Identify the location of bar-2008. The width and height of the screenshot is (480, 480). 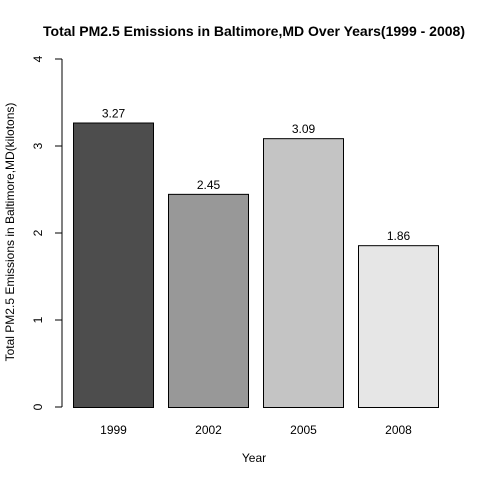
(398, 326).